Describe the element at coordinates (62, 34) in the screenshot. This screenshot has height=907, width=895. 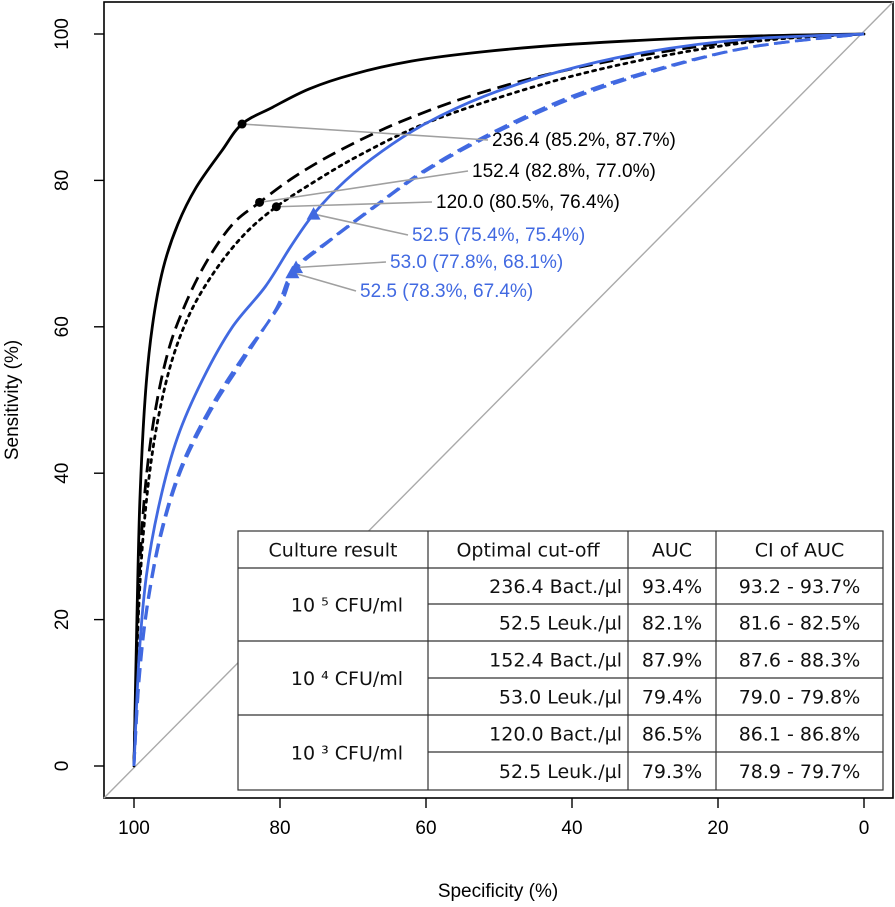
I see `y-tick-label: 100` at that location.